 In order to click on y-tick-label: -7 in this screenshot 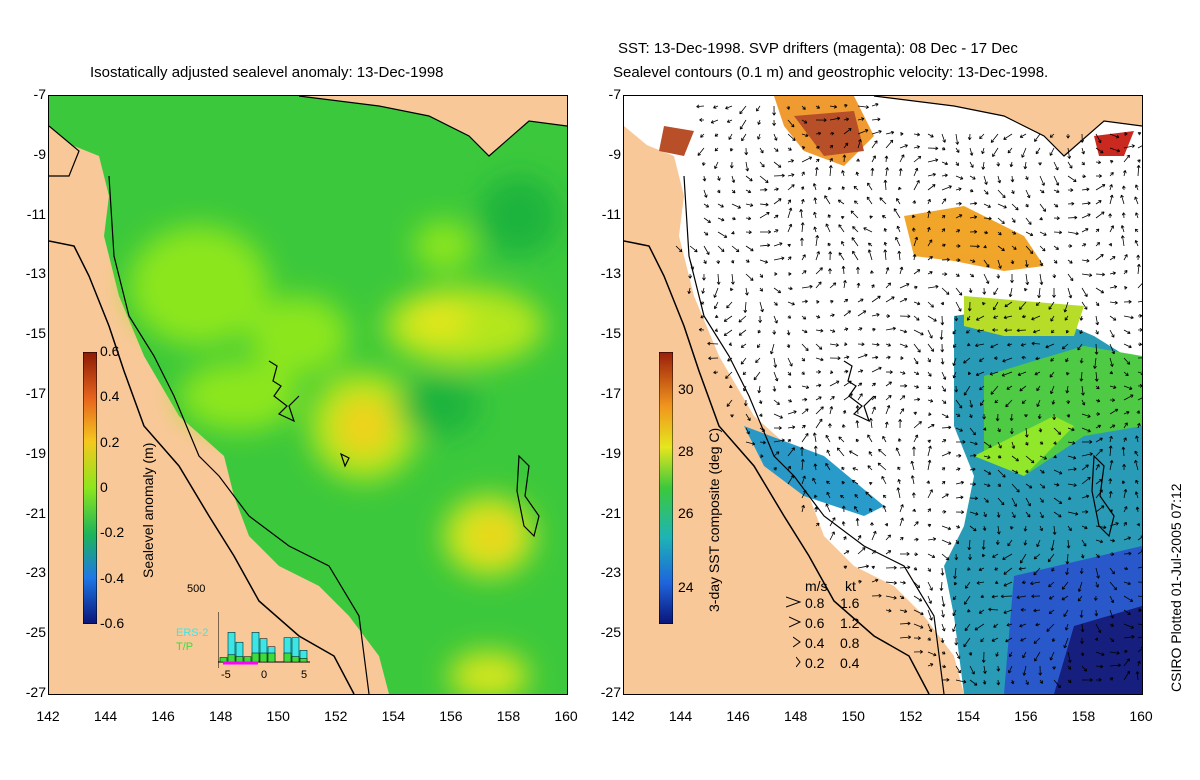, I will do `click(614, 94)`.